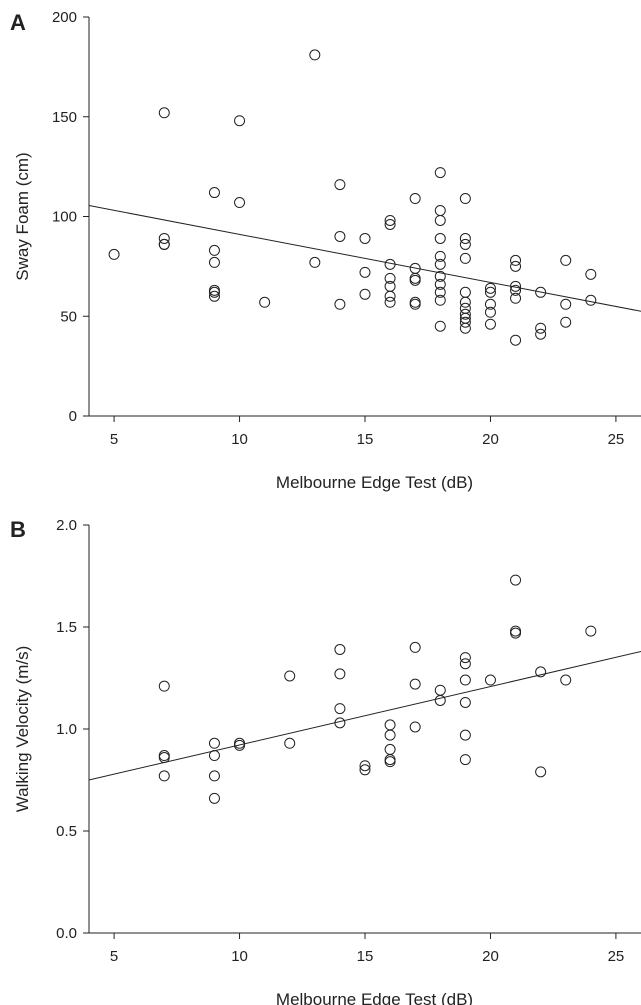 The height and width of the screenshot is (1005, 641). I want to click on panel-a-y-axis-title: Sway Foam (cm), so click(22, 216).